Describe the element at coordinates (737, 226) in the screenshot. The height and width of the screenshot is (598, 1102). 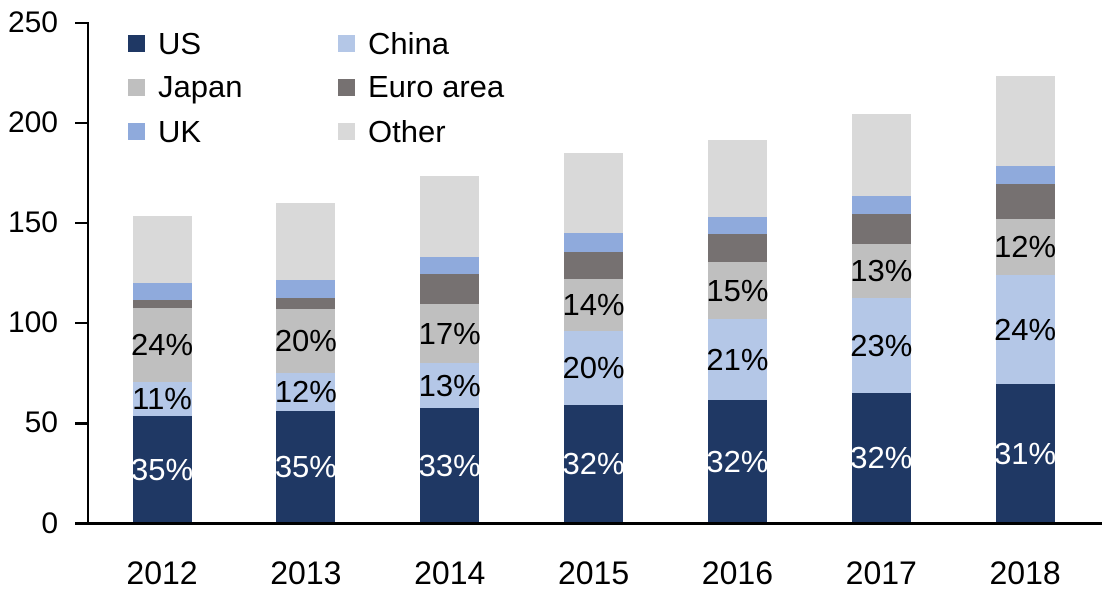
I see `bar-segment-uk-2016` at that location.